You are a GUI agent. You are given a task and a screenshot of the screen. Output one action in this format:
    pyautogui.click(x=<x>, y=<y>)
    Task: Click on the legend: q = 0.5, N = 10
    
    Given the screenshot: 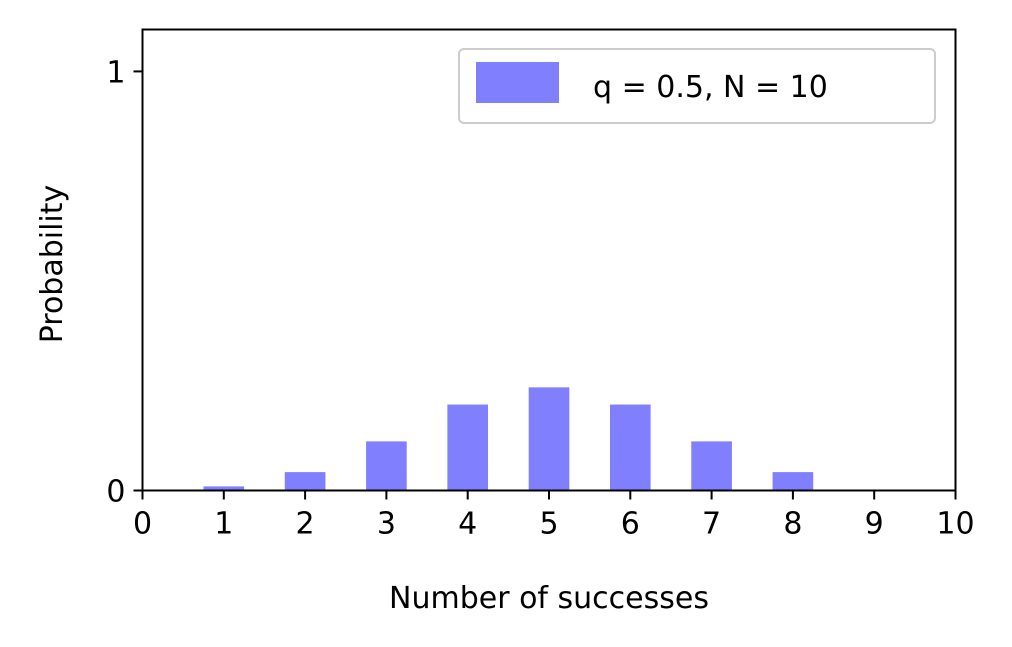 What is the action you would take?
    pyautogui.click(x=697, y=86)
    